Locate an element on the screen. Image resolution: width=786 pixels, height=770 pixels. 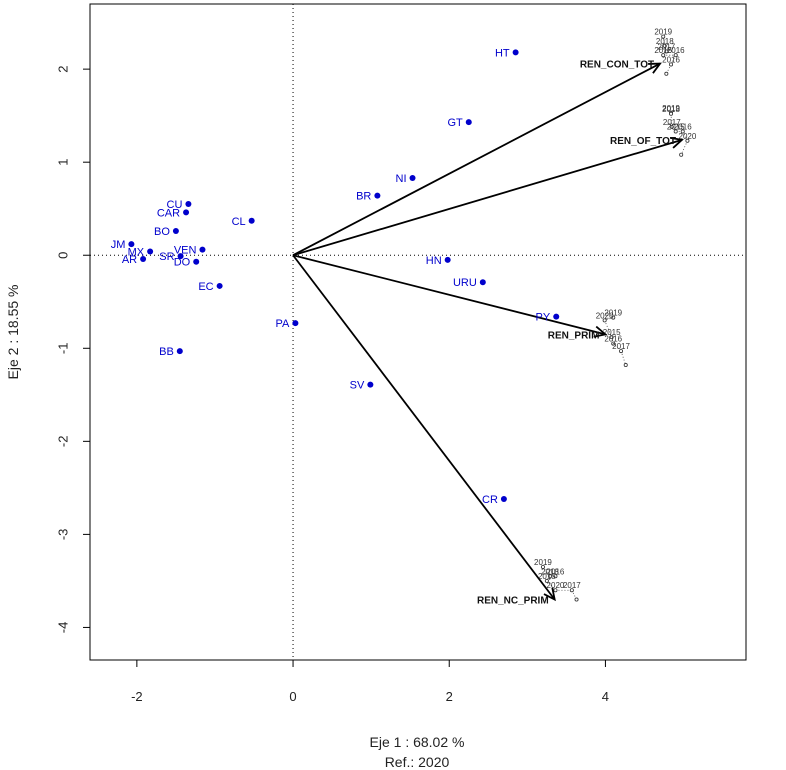
y-tick-label: 1 is located at coordinates (62, 162).